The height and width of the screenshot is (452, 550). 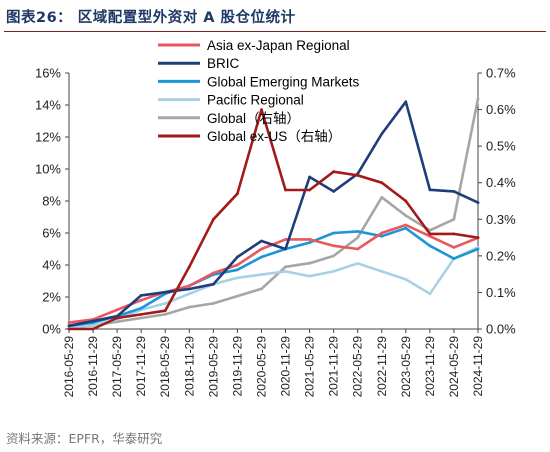 What do you see at coordinates (48, 73) in the screenshot?
I see `left-tick-label: 16%` at bounding box center [48, 73].